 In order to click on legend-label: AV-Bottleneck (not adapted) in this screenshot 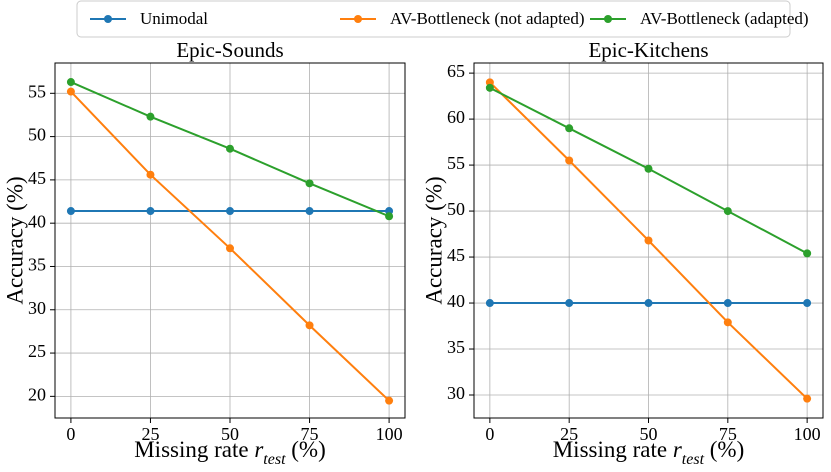, I will do `click(487, 18)`.